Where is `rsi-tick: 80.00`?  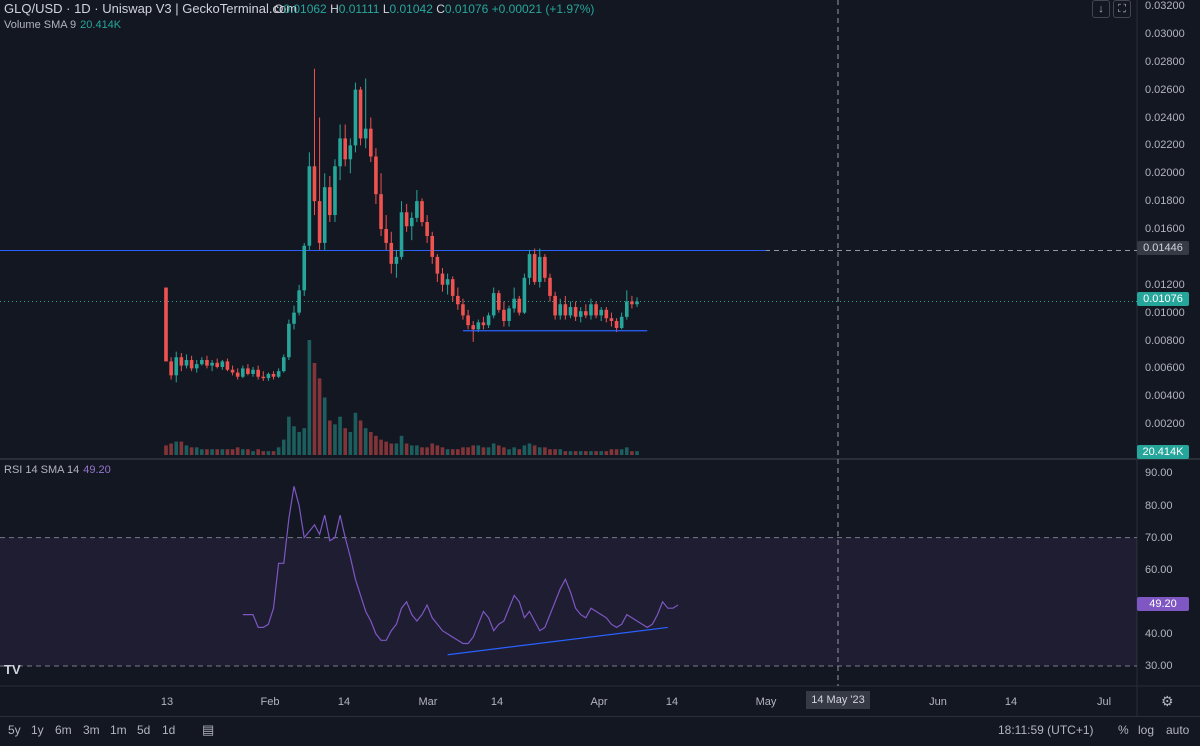
rsi-tick: 80.00 is located at coordinates (1159, 505).